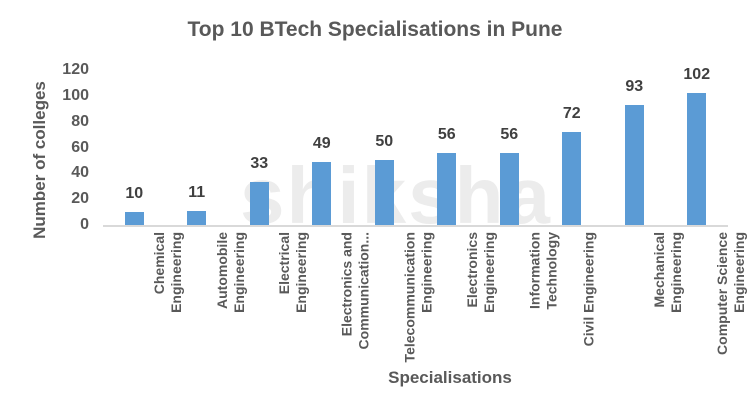 Image resolution: width=750 pixels, height=400 pixels. I want to click on data-label: 93, so click(634, 86).